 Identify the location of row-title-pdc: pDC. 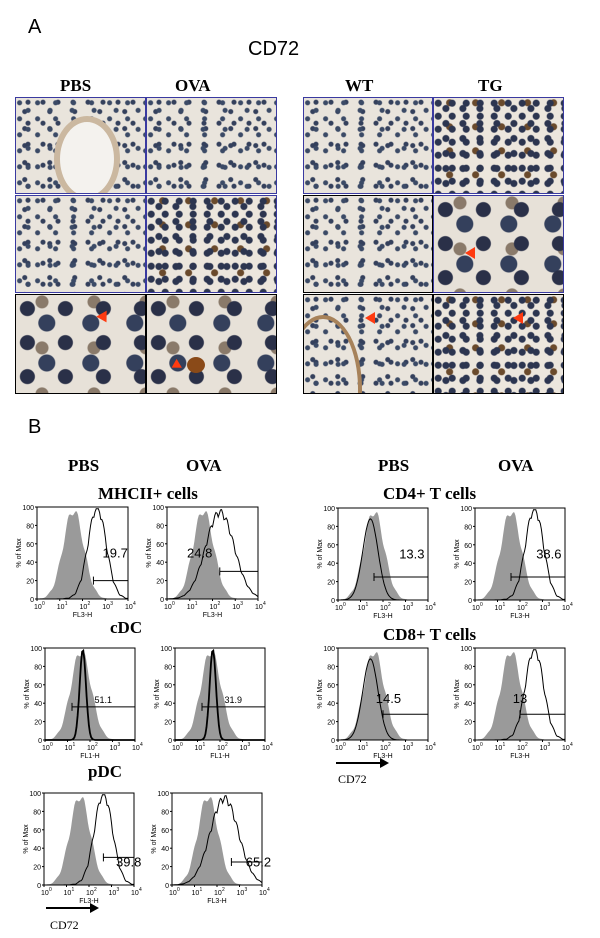
(105, 771).